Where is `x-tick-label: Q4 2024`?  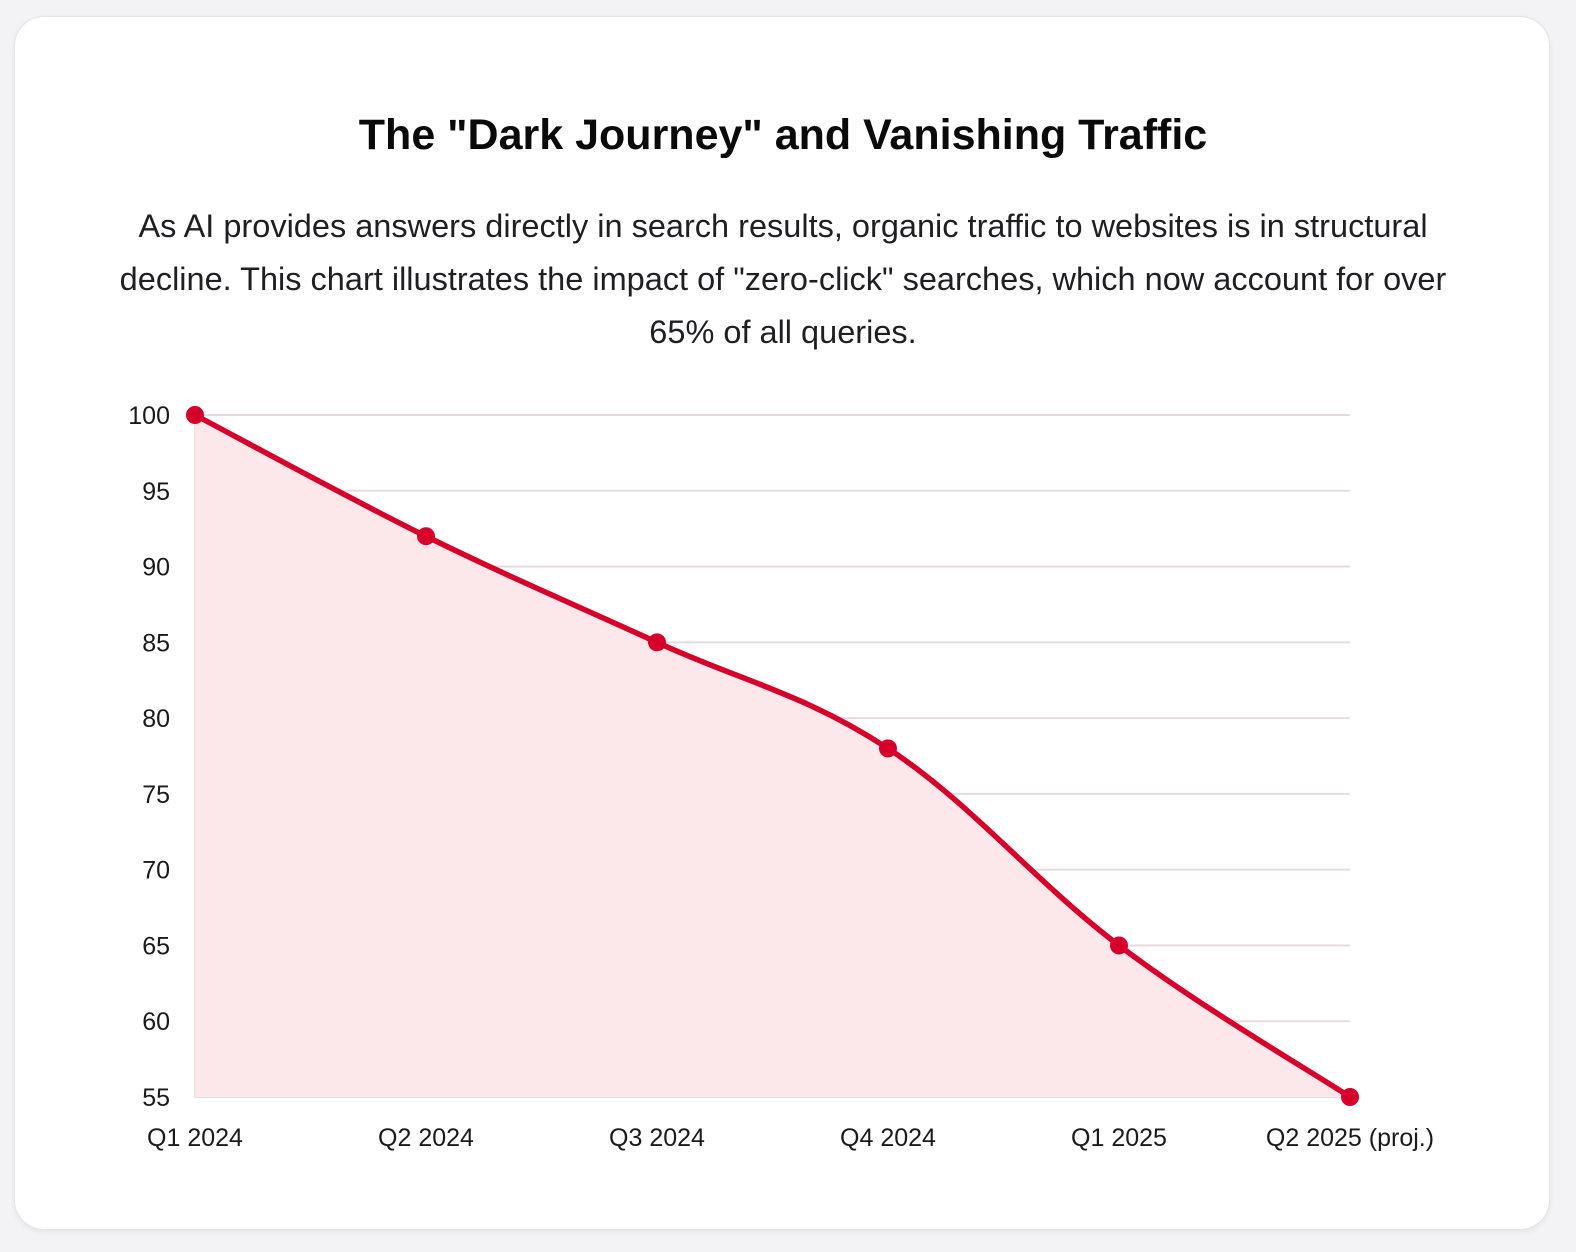
x-tick-label: Q4 2024 is located at coordinates (888, 1138).